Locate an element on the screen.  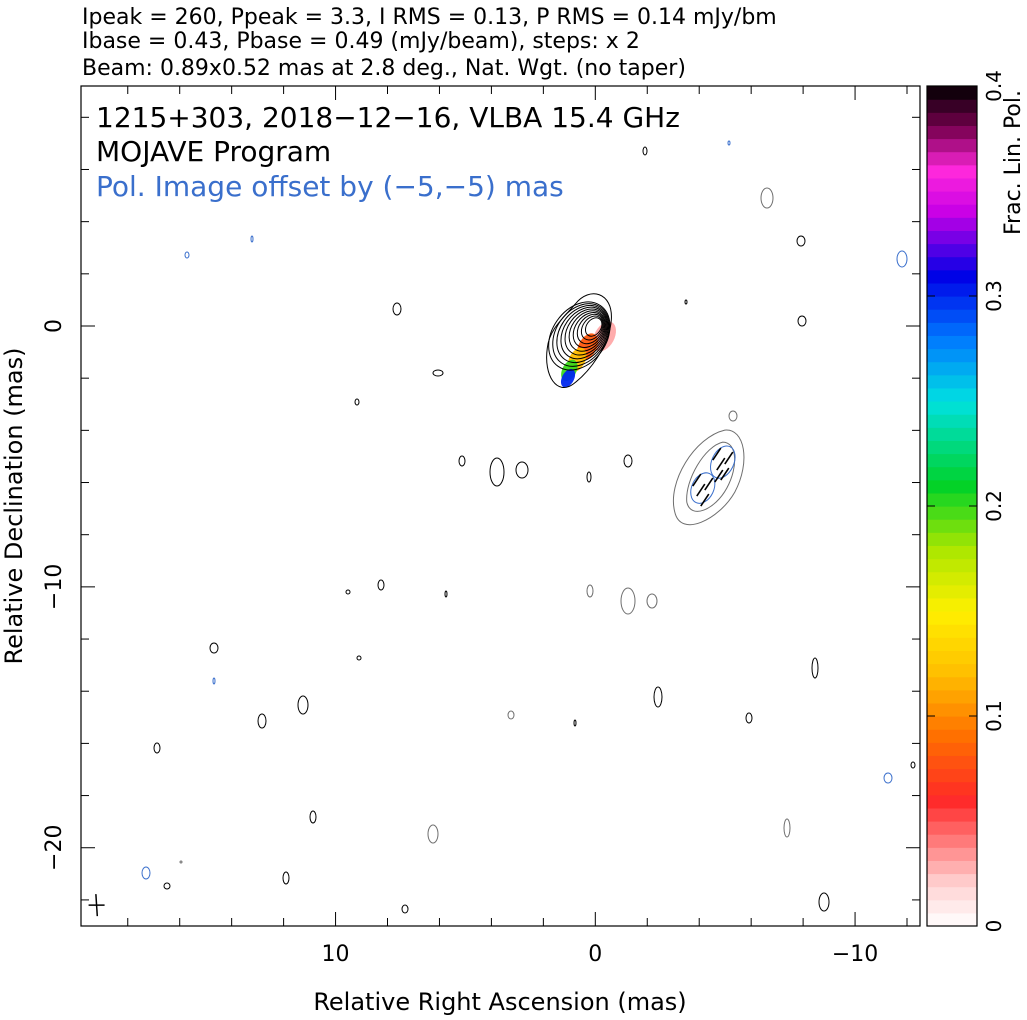
colorbar-label: Frac. Lin. Pol. is located at coordinates (1013, 162).